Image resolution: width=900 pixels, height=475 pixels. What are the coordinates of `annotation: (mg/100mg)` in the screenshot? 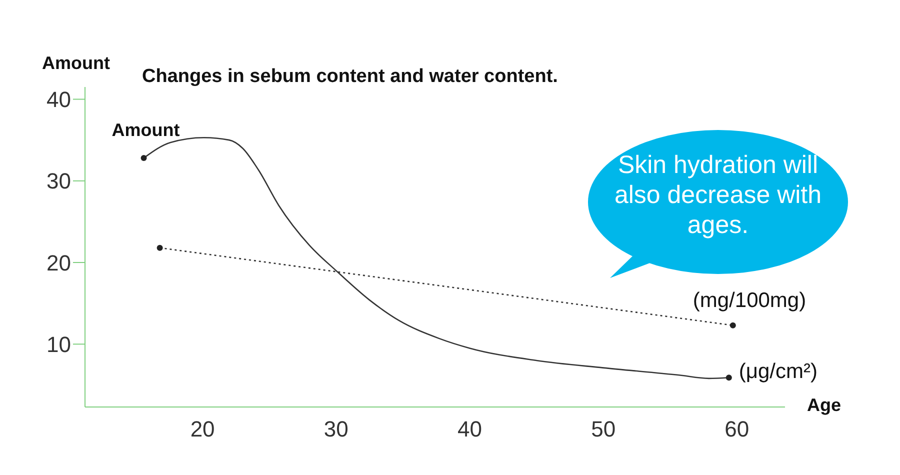 It's located at (749, 300).